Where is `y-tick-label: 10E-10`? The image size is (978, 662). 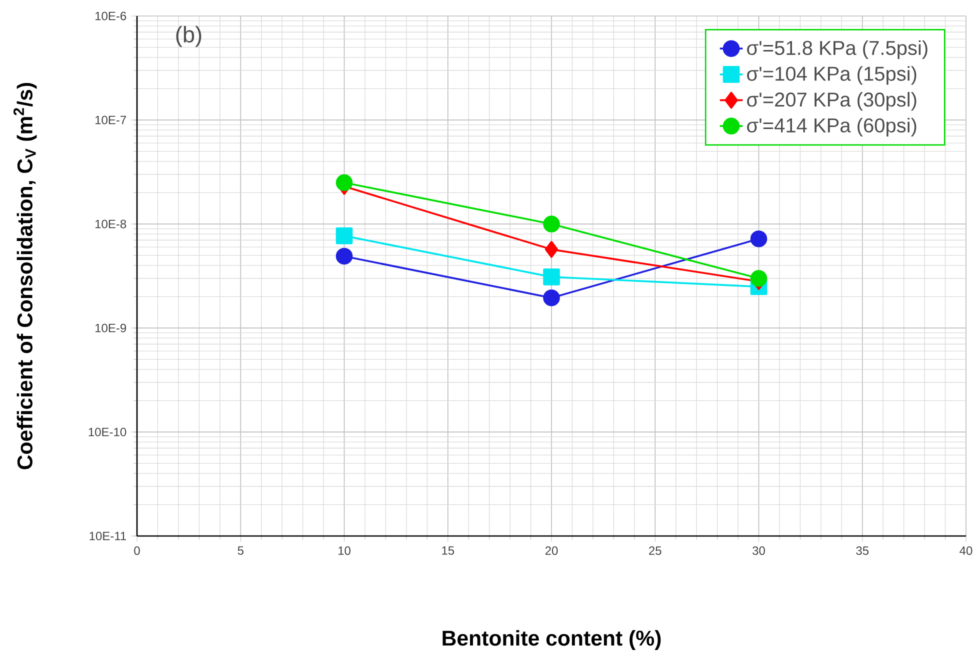 y-tick-label: 10E-10 is located at coordinates (107, 432).